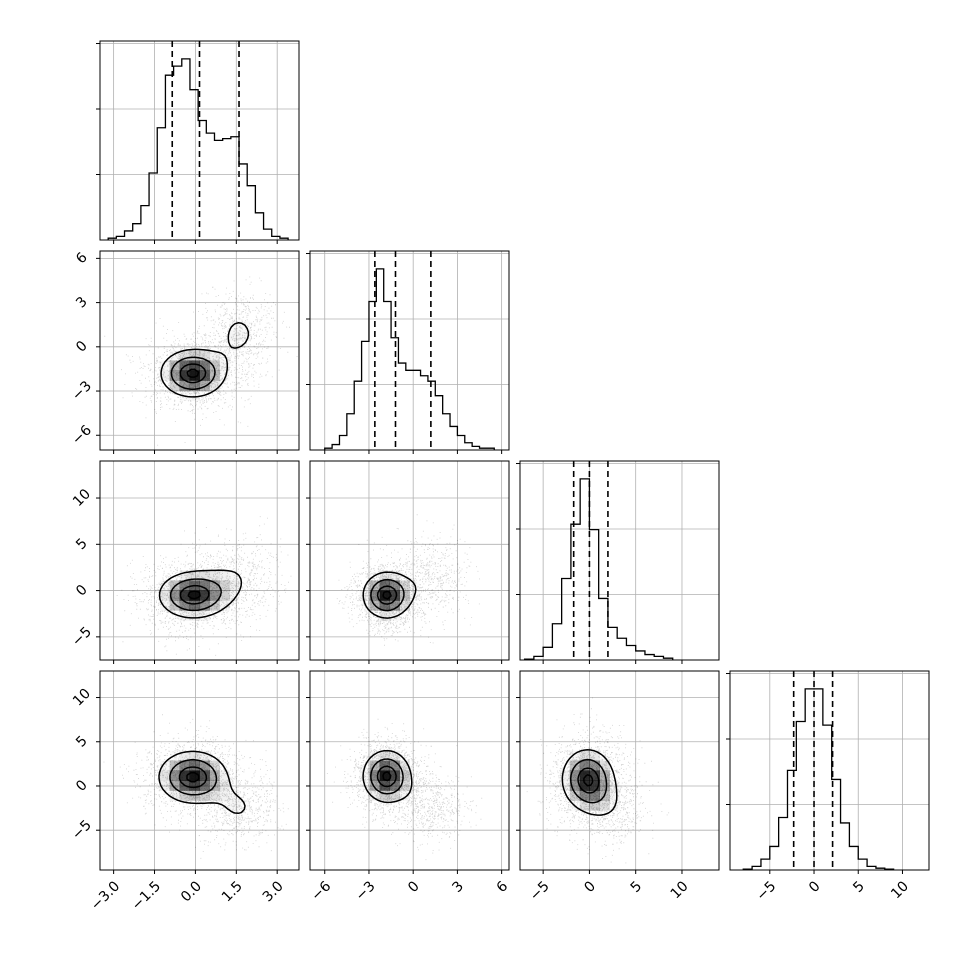 The image size is (970, 970). What do you see at coordinates (82, 259) in the screenshot?
I see `y-tick-label: 6` at bounding box center [82, 259].